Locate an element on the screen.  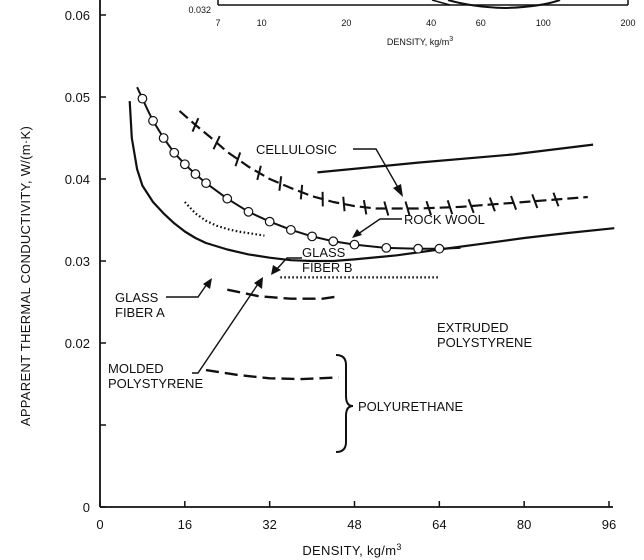
series-molded-polystyrene is located at coordinates (224, 219).